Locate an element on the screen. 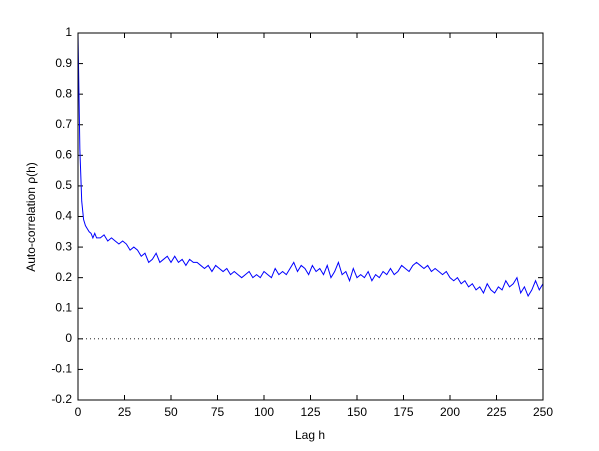 The height and width of the screenshot is (451, 599). x-tick-label: 175 is located at coordinates (403, 412).